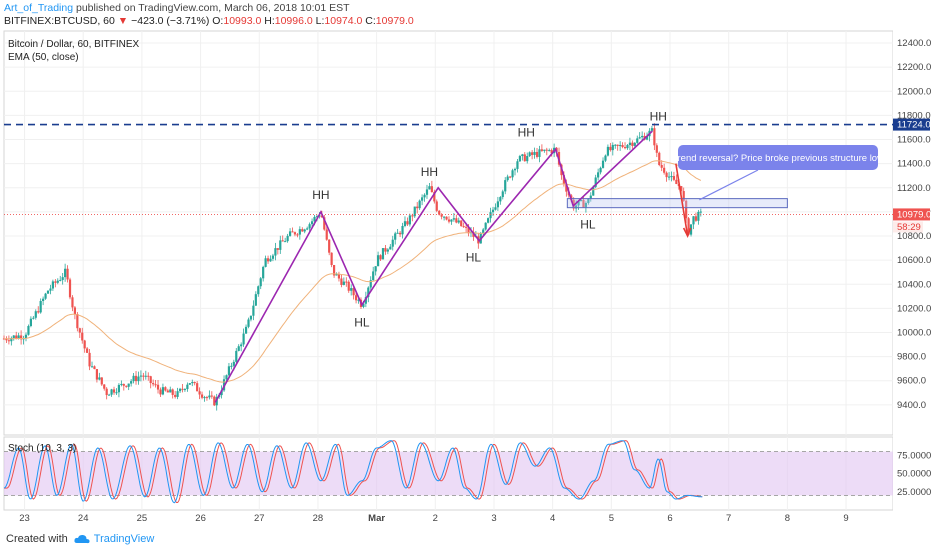 Image resolution: width=932 pixels, height=550 pixels. Describe the element at coordinates (242, 21) in the screenshot. I see `open-value: 10993.0` at that location.